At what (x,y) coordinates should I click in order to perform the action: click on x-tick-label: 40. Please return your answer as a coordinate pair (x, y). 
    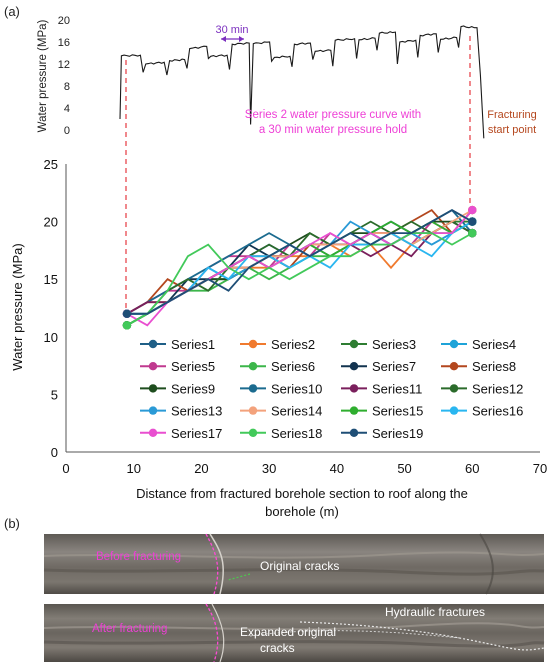
    Looking at the image, I should click on (337, 468).